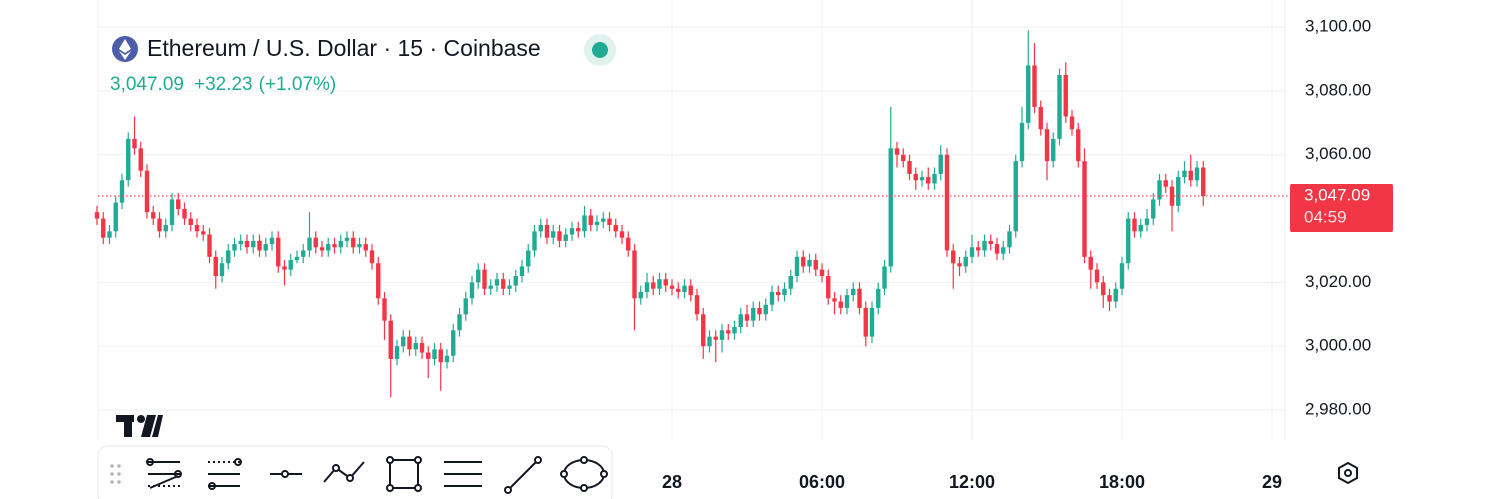 The width and height of the screenshot is (1500, 499). I want to click on tool-fib, so click(164, 473).